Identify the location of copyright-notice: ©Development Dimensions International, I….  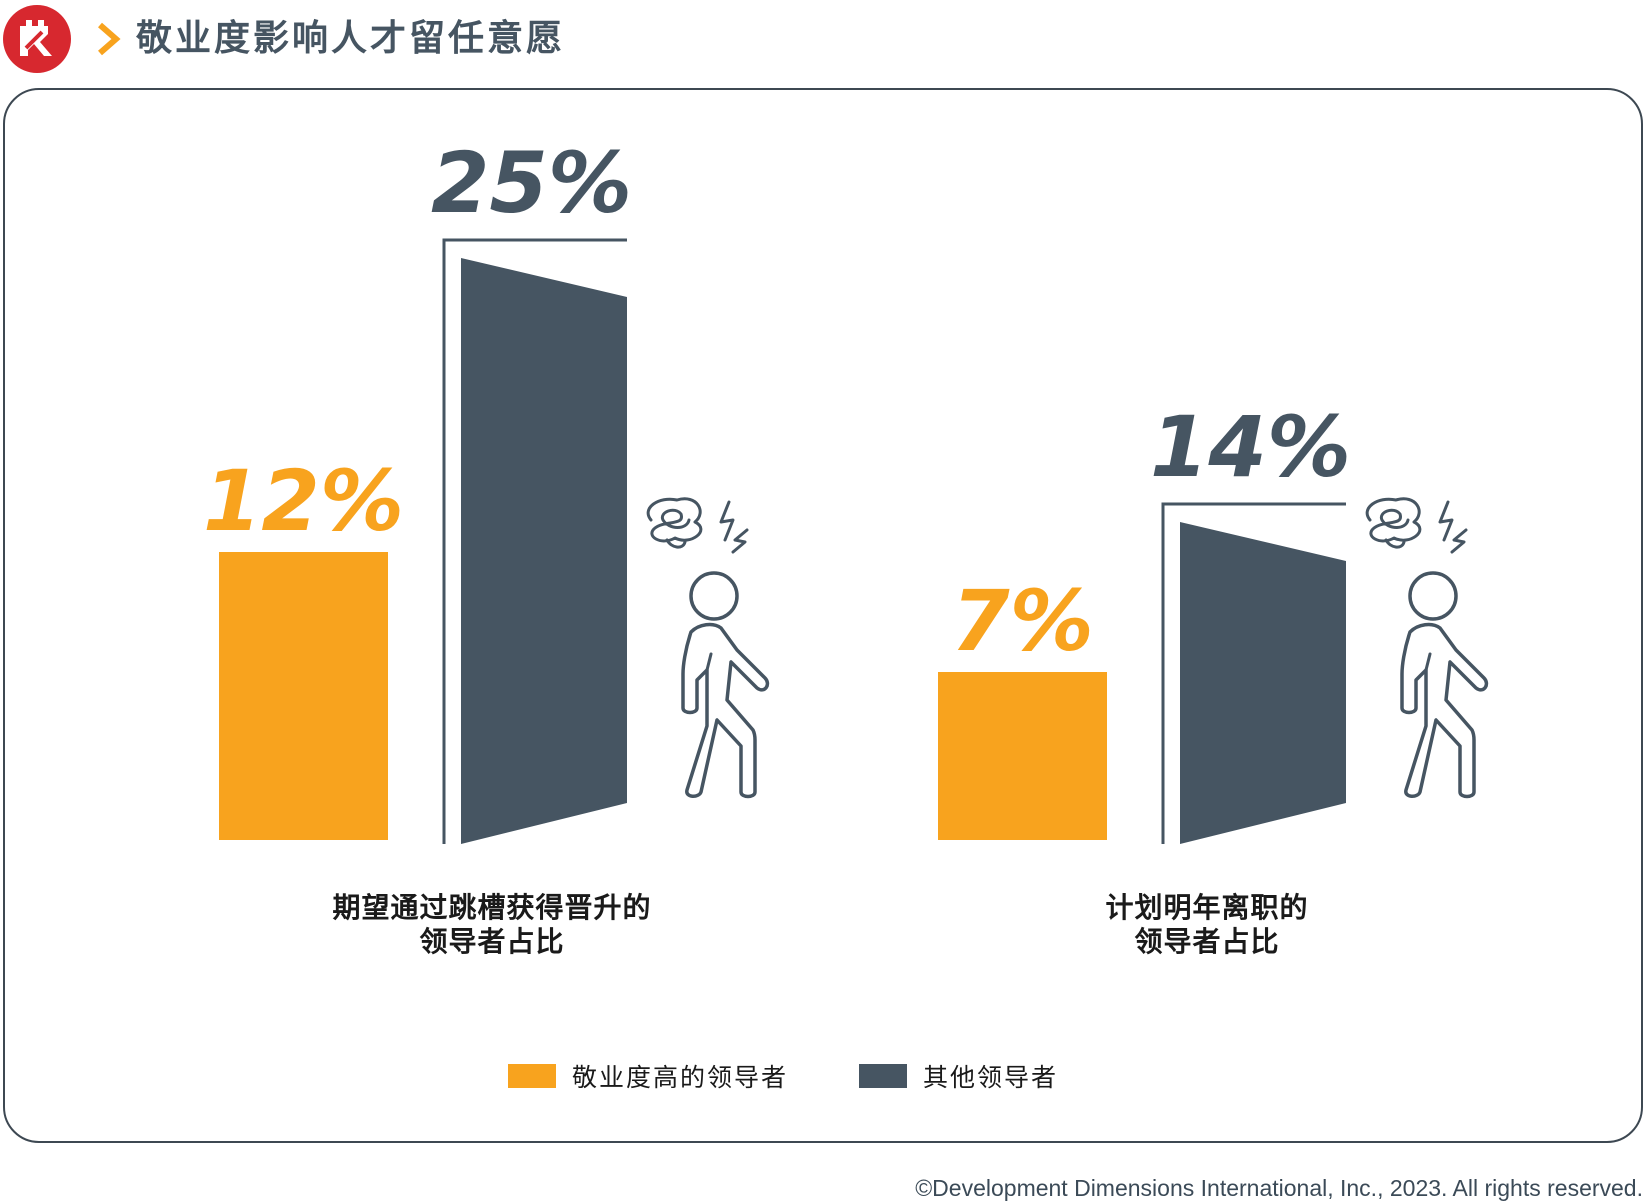
(1279, 1188).